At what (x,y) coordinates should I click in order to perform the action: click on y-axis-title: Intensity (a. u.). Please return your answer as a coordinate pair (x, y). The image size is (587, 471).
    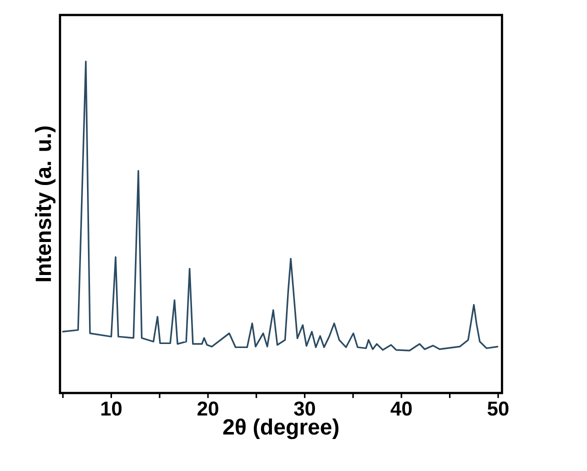
    Looking at the image, I should click on (45, 204).